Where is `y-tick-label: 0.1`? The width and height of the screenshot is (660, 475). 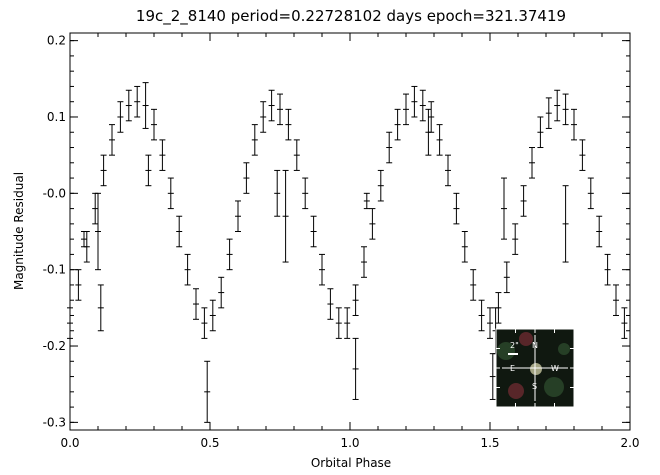 y-tick-label: 0.1 is located at coordinates (56, 117).